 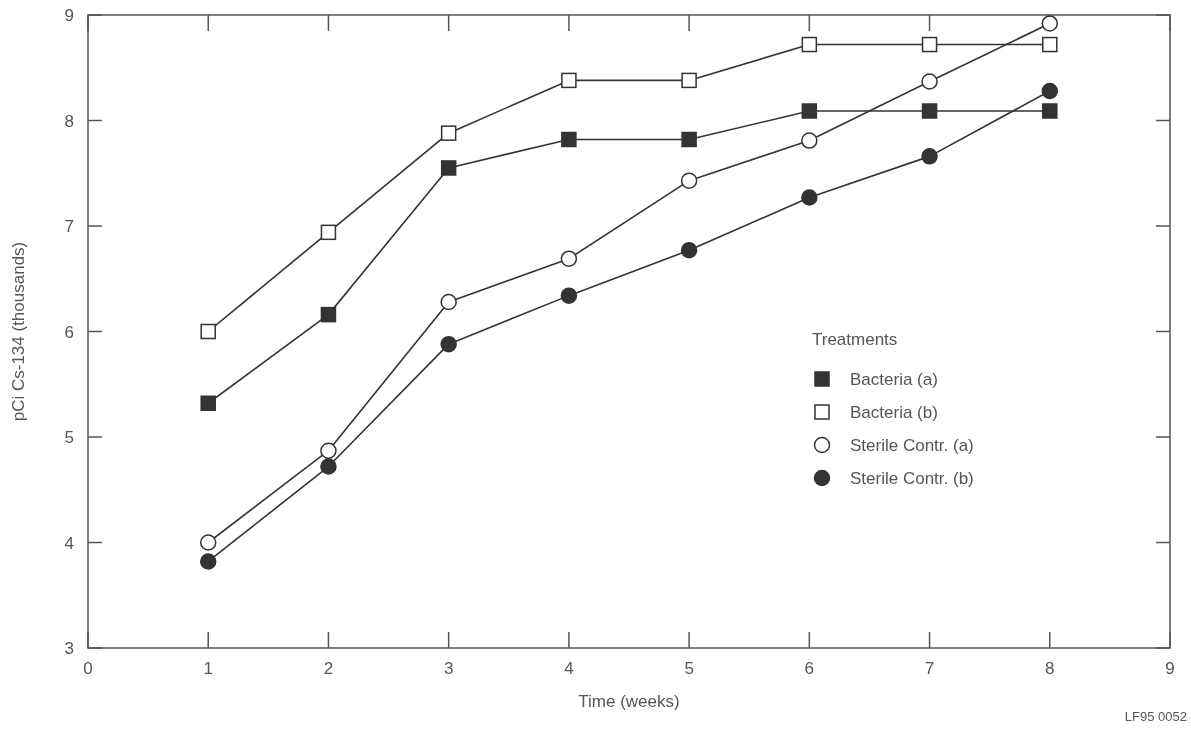 I want to click on legend-label: Bacteria (b), so click(x=894, y=412).